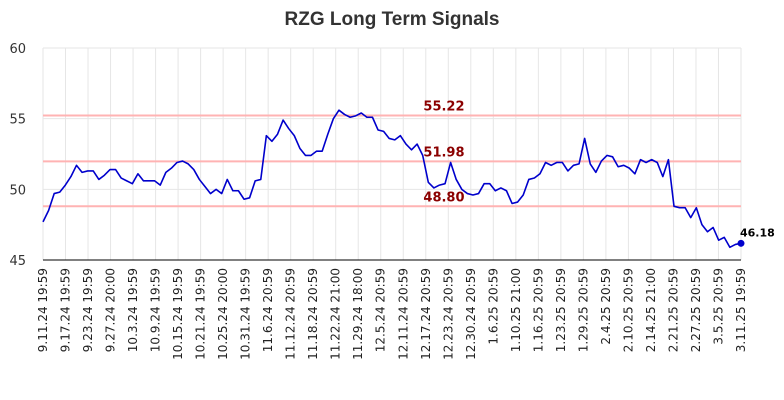  Describe the element at coordinates (381, 310) in the screenshot. I see `x-tick-label: 12.5.24 20:59` at that location.